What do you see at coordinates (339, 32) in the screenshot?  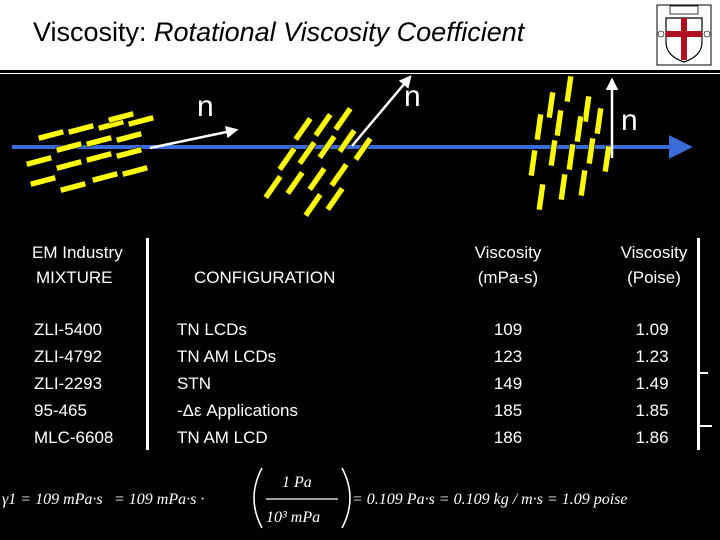 I see `title-italic: Rotational Viscosity Coefficient` at bounding box center [339, 32].